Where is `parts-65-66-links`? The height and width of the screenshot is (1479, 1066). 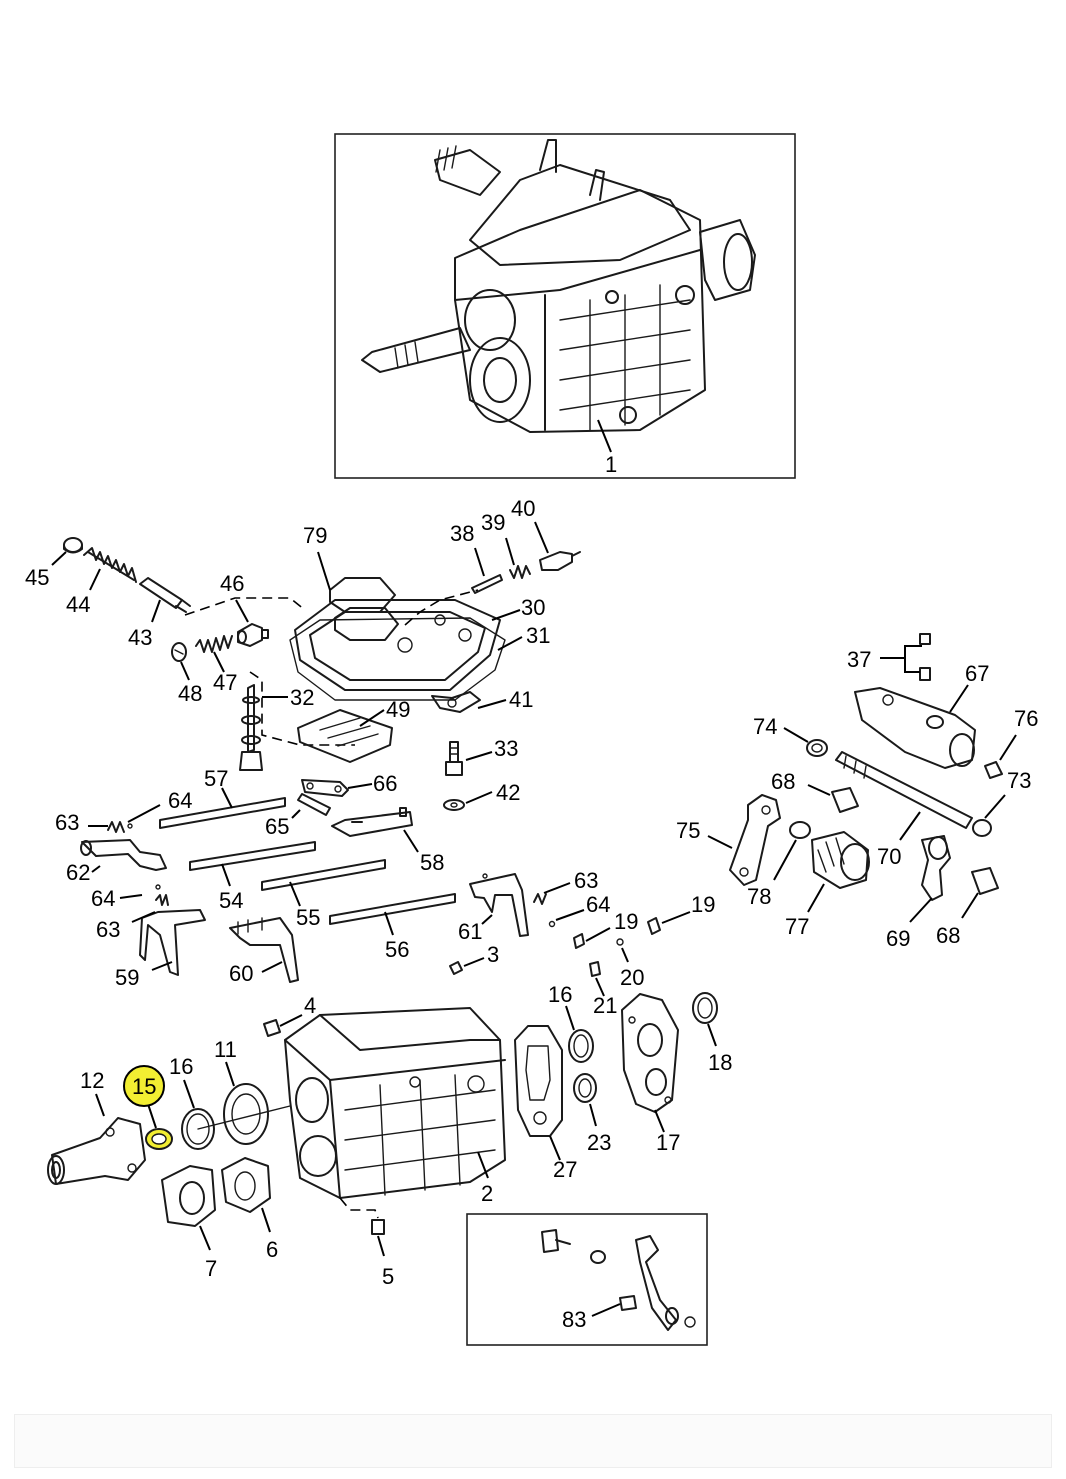
parts-65-66-links is located at coordinates (323, 797).